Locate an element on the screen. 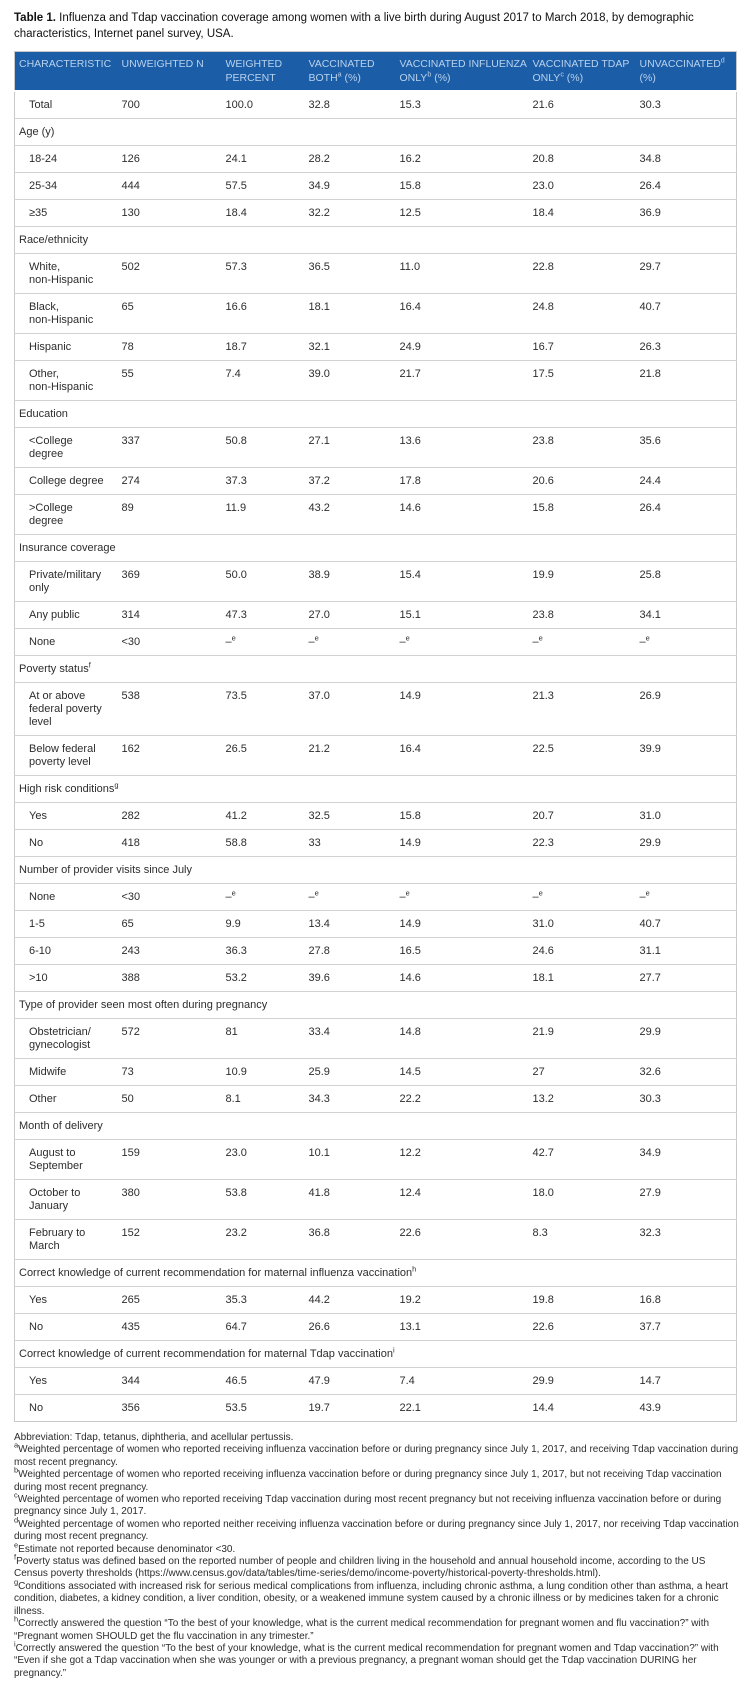 The image size is (750, 1690). section-row: Insurance coverage is located at coordinates (375, 548).